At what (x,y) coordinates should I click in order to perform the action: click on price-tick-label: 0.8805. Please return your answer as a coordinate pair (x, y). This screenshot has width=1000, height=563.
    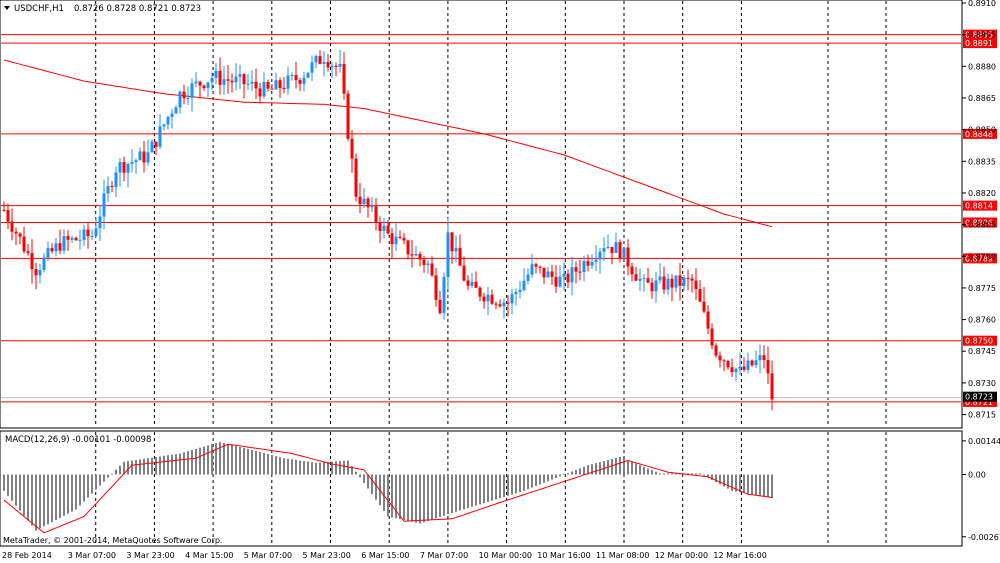
    Looking at the image, I should click on (982, 225).